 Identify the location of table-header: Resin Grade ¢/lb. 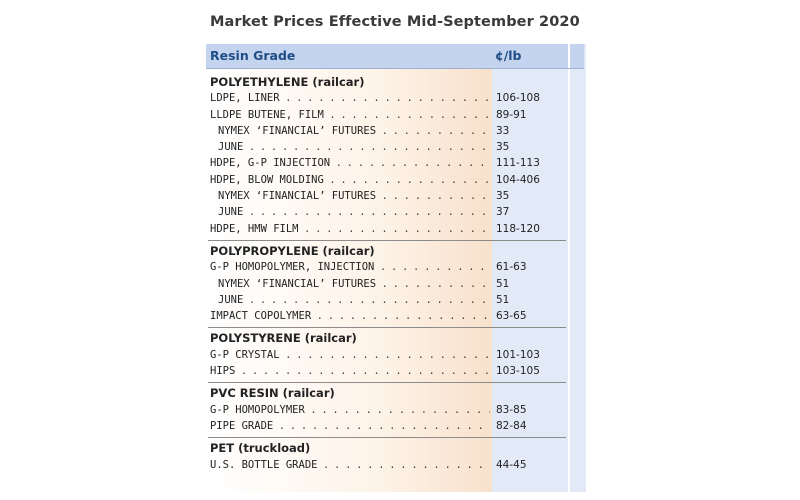
(395, 56).